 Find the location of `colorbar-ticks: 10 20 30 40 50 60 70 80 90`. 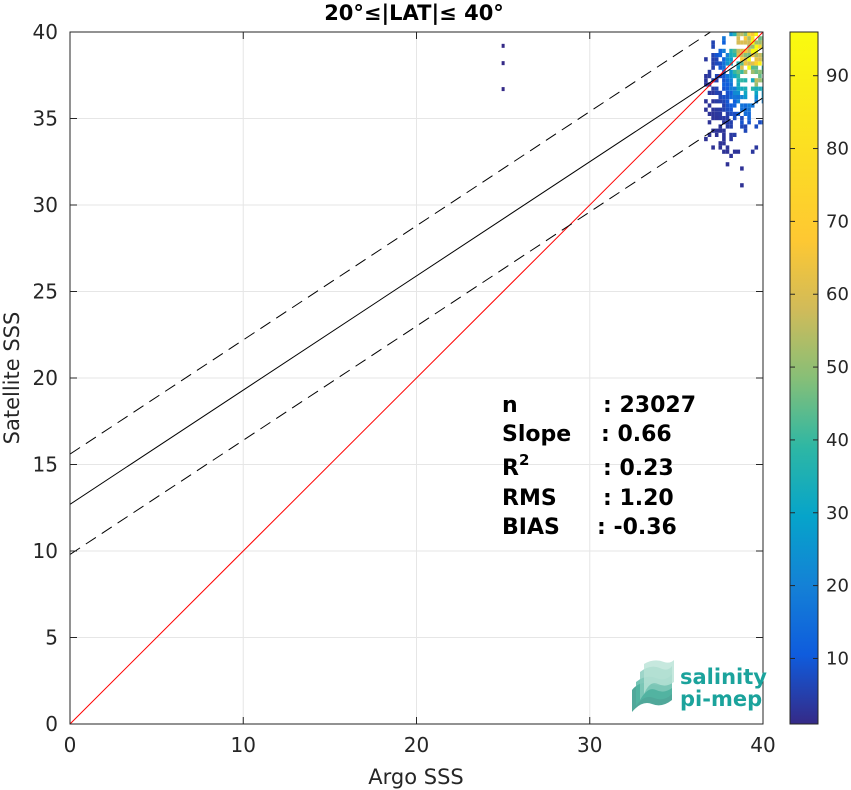

colorbar-ticks: 10 20 30 40 50 60 70 80 90 is located at coordinates (819, 367).